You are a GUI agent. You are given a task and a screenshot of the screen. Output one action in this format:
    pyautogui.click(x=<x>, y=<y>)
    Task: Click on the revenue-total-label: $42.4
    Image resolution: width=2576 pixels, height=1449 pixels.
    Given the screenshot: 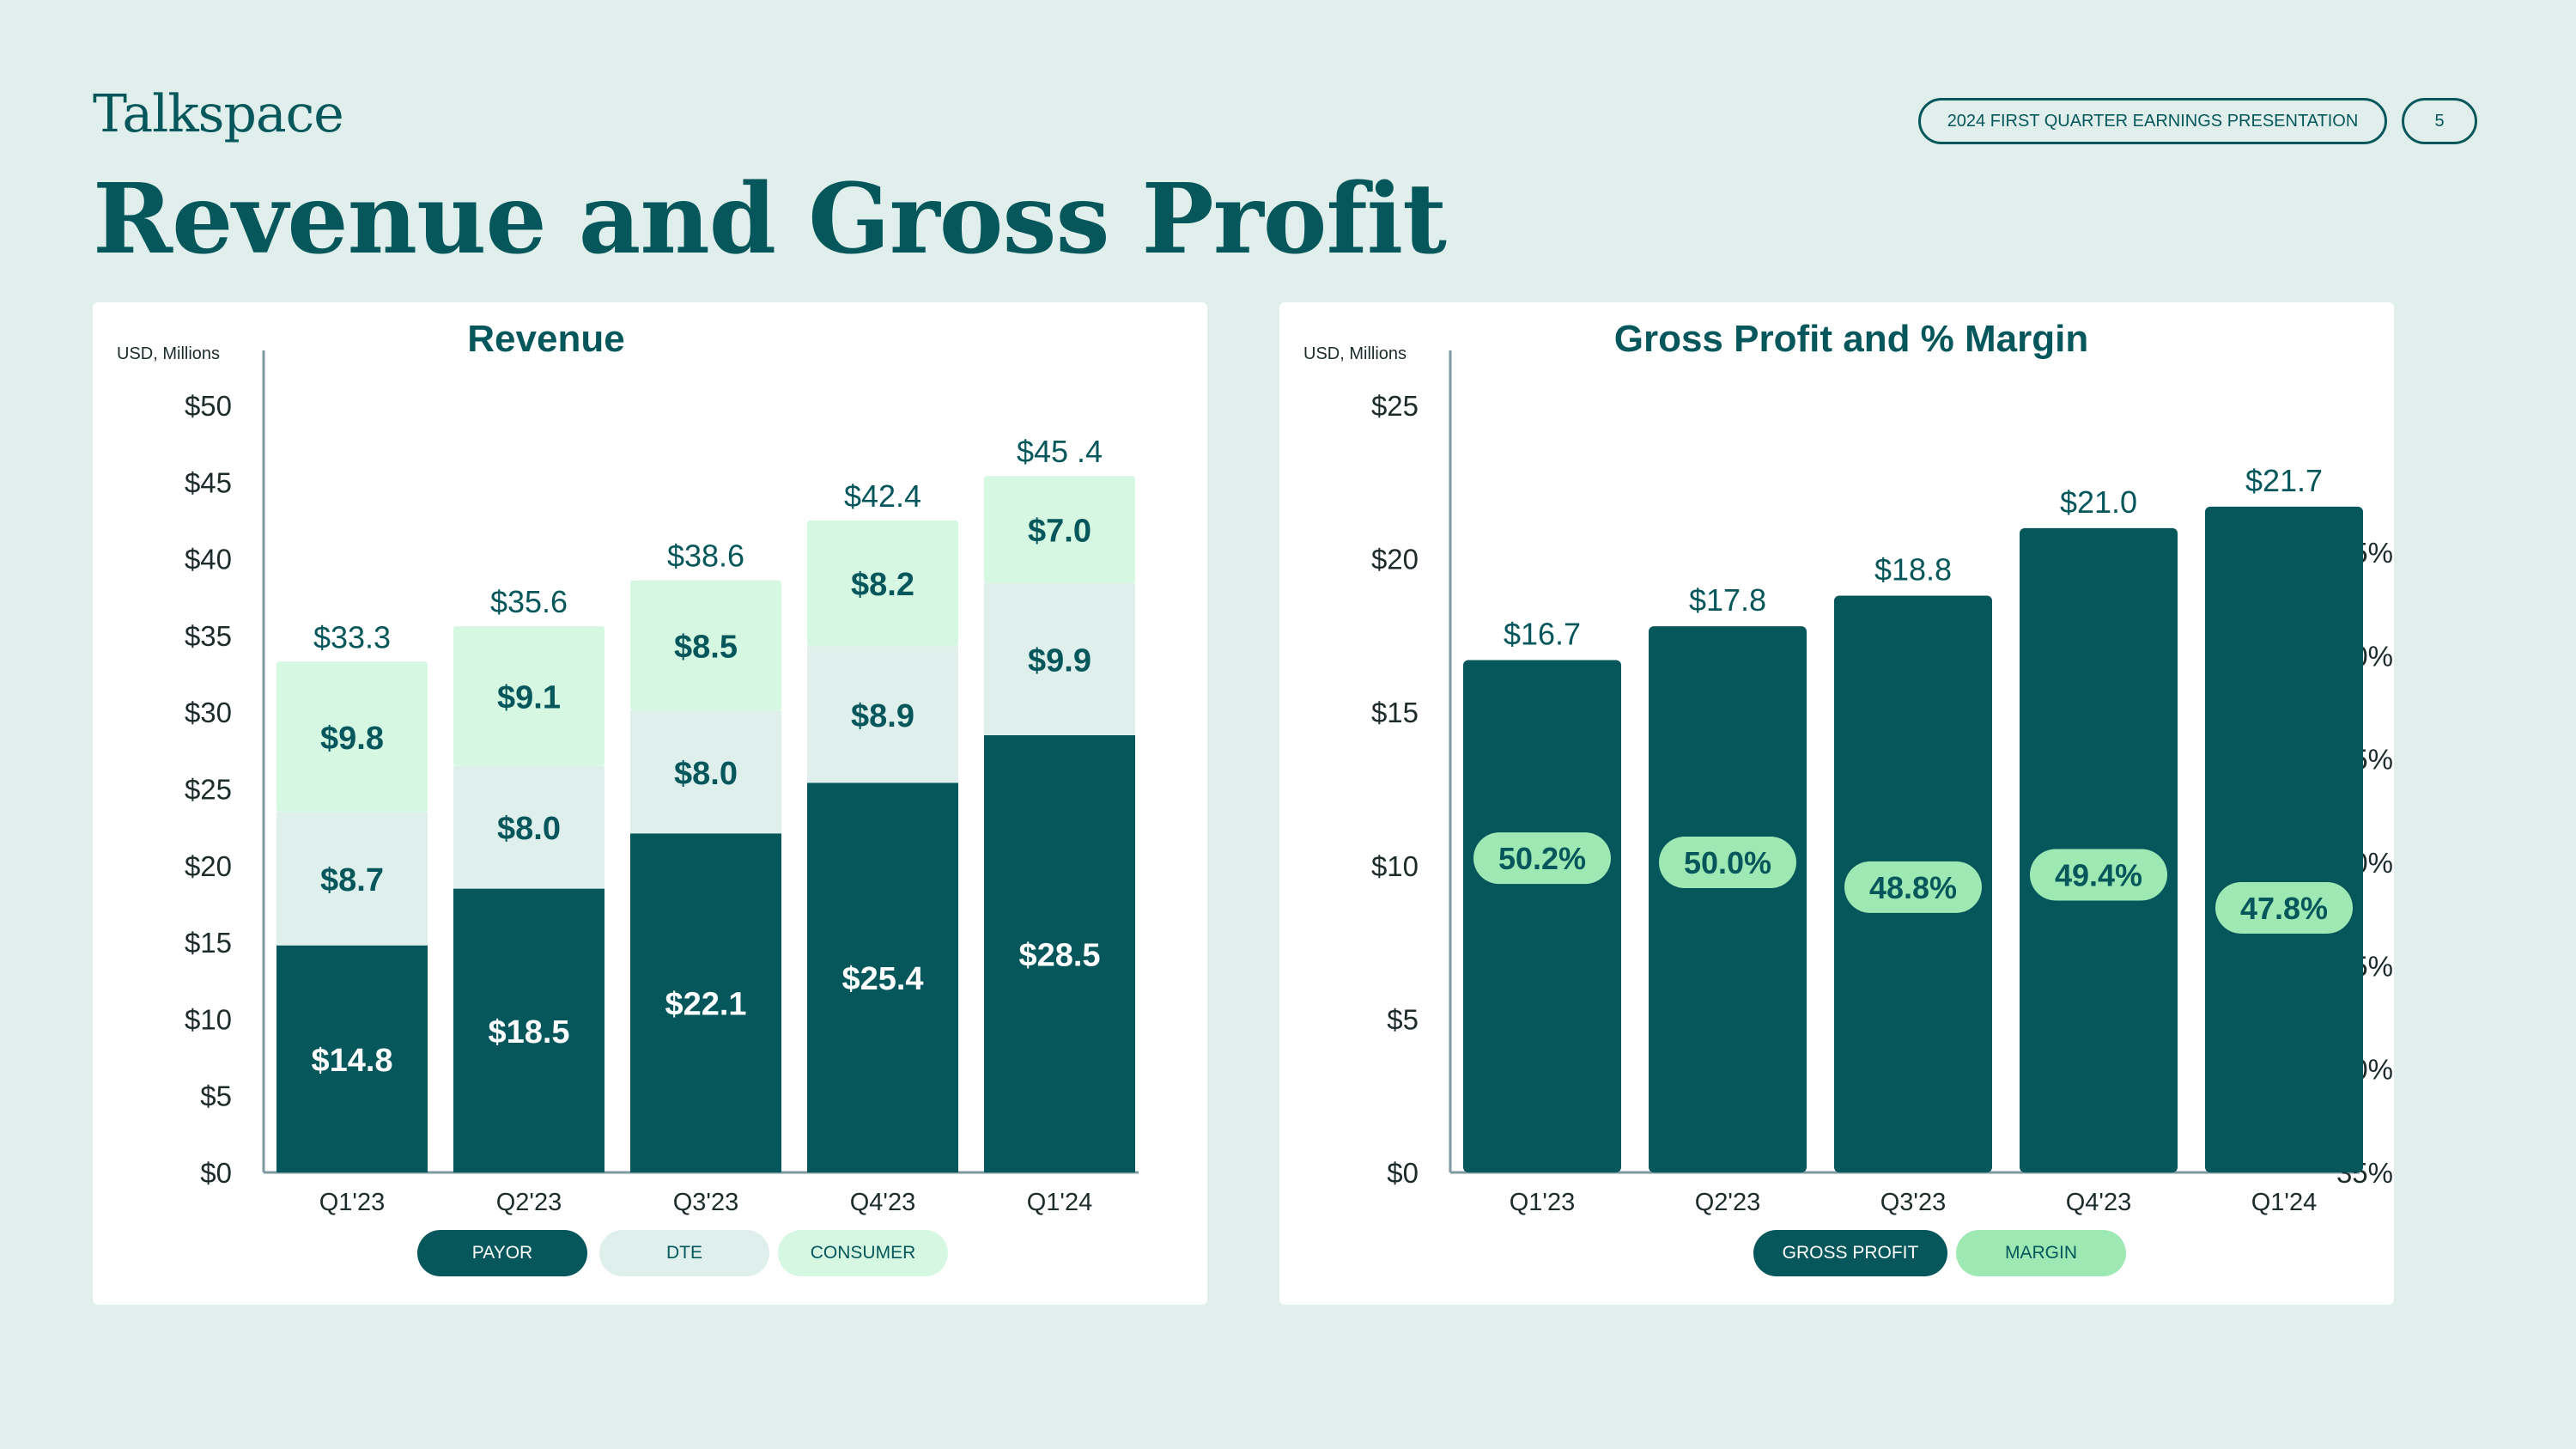 What is the action you would take?
    pyautogui.click(x=882, y=496)
    